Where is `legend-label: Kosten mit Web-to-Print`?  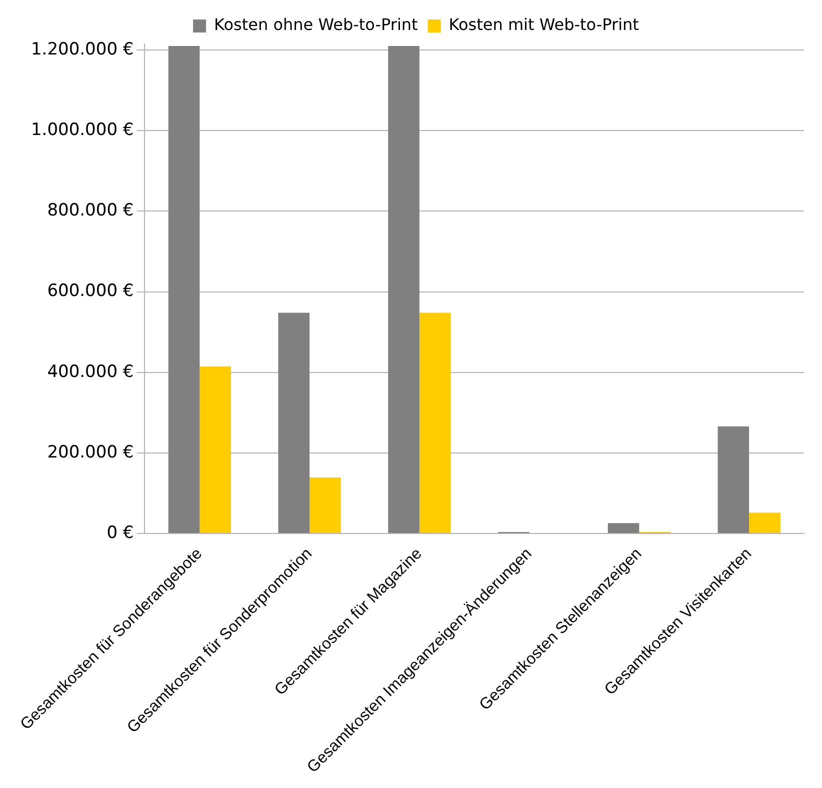 legend-label: Kosten mit Web-to-Print is located at coordinates (543, 24).